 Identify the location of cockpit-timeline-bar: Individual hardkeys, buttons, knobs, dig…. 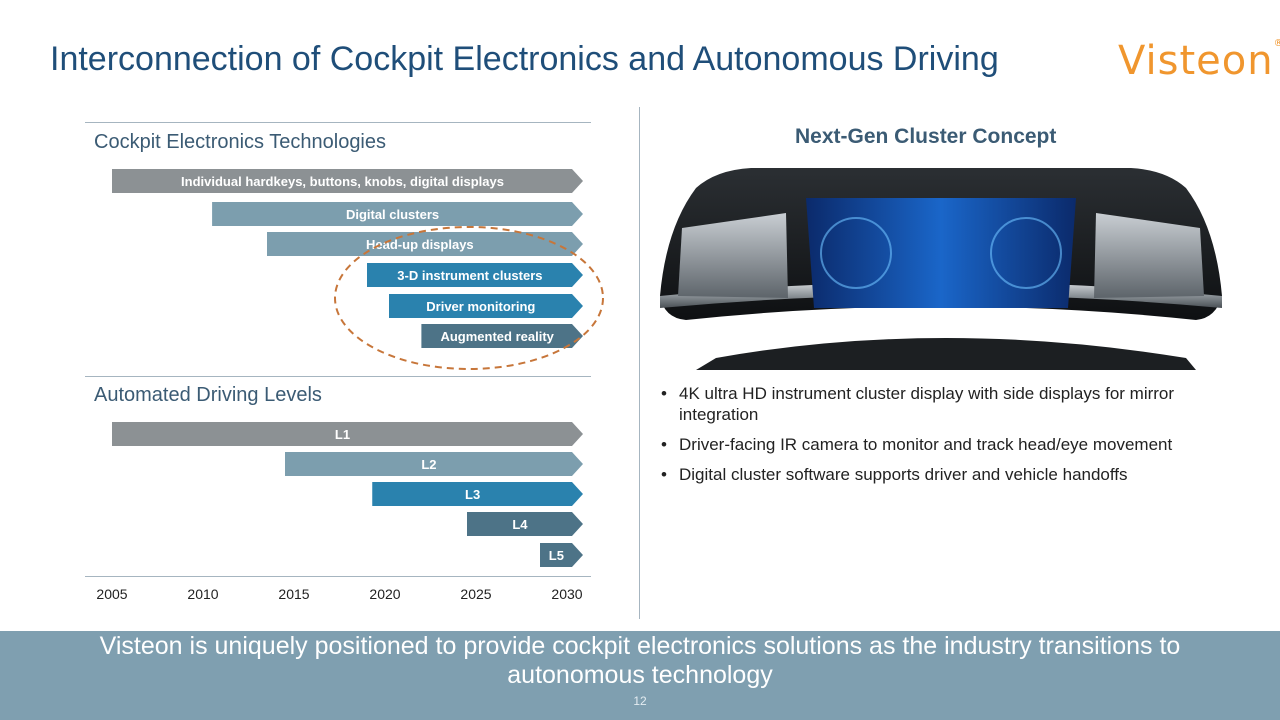
(347, 181).